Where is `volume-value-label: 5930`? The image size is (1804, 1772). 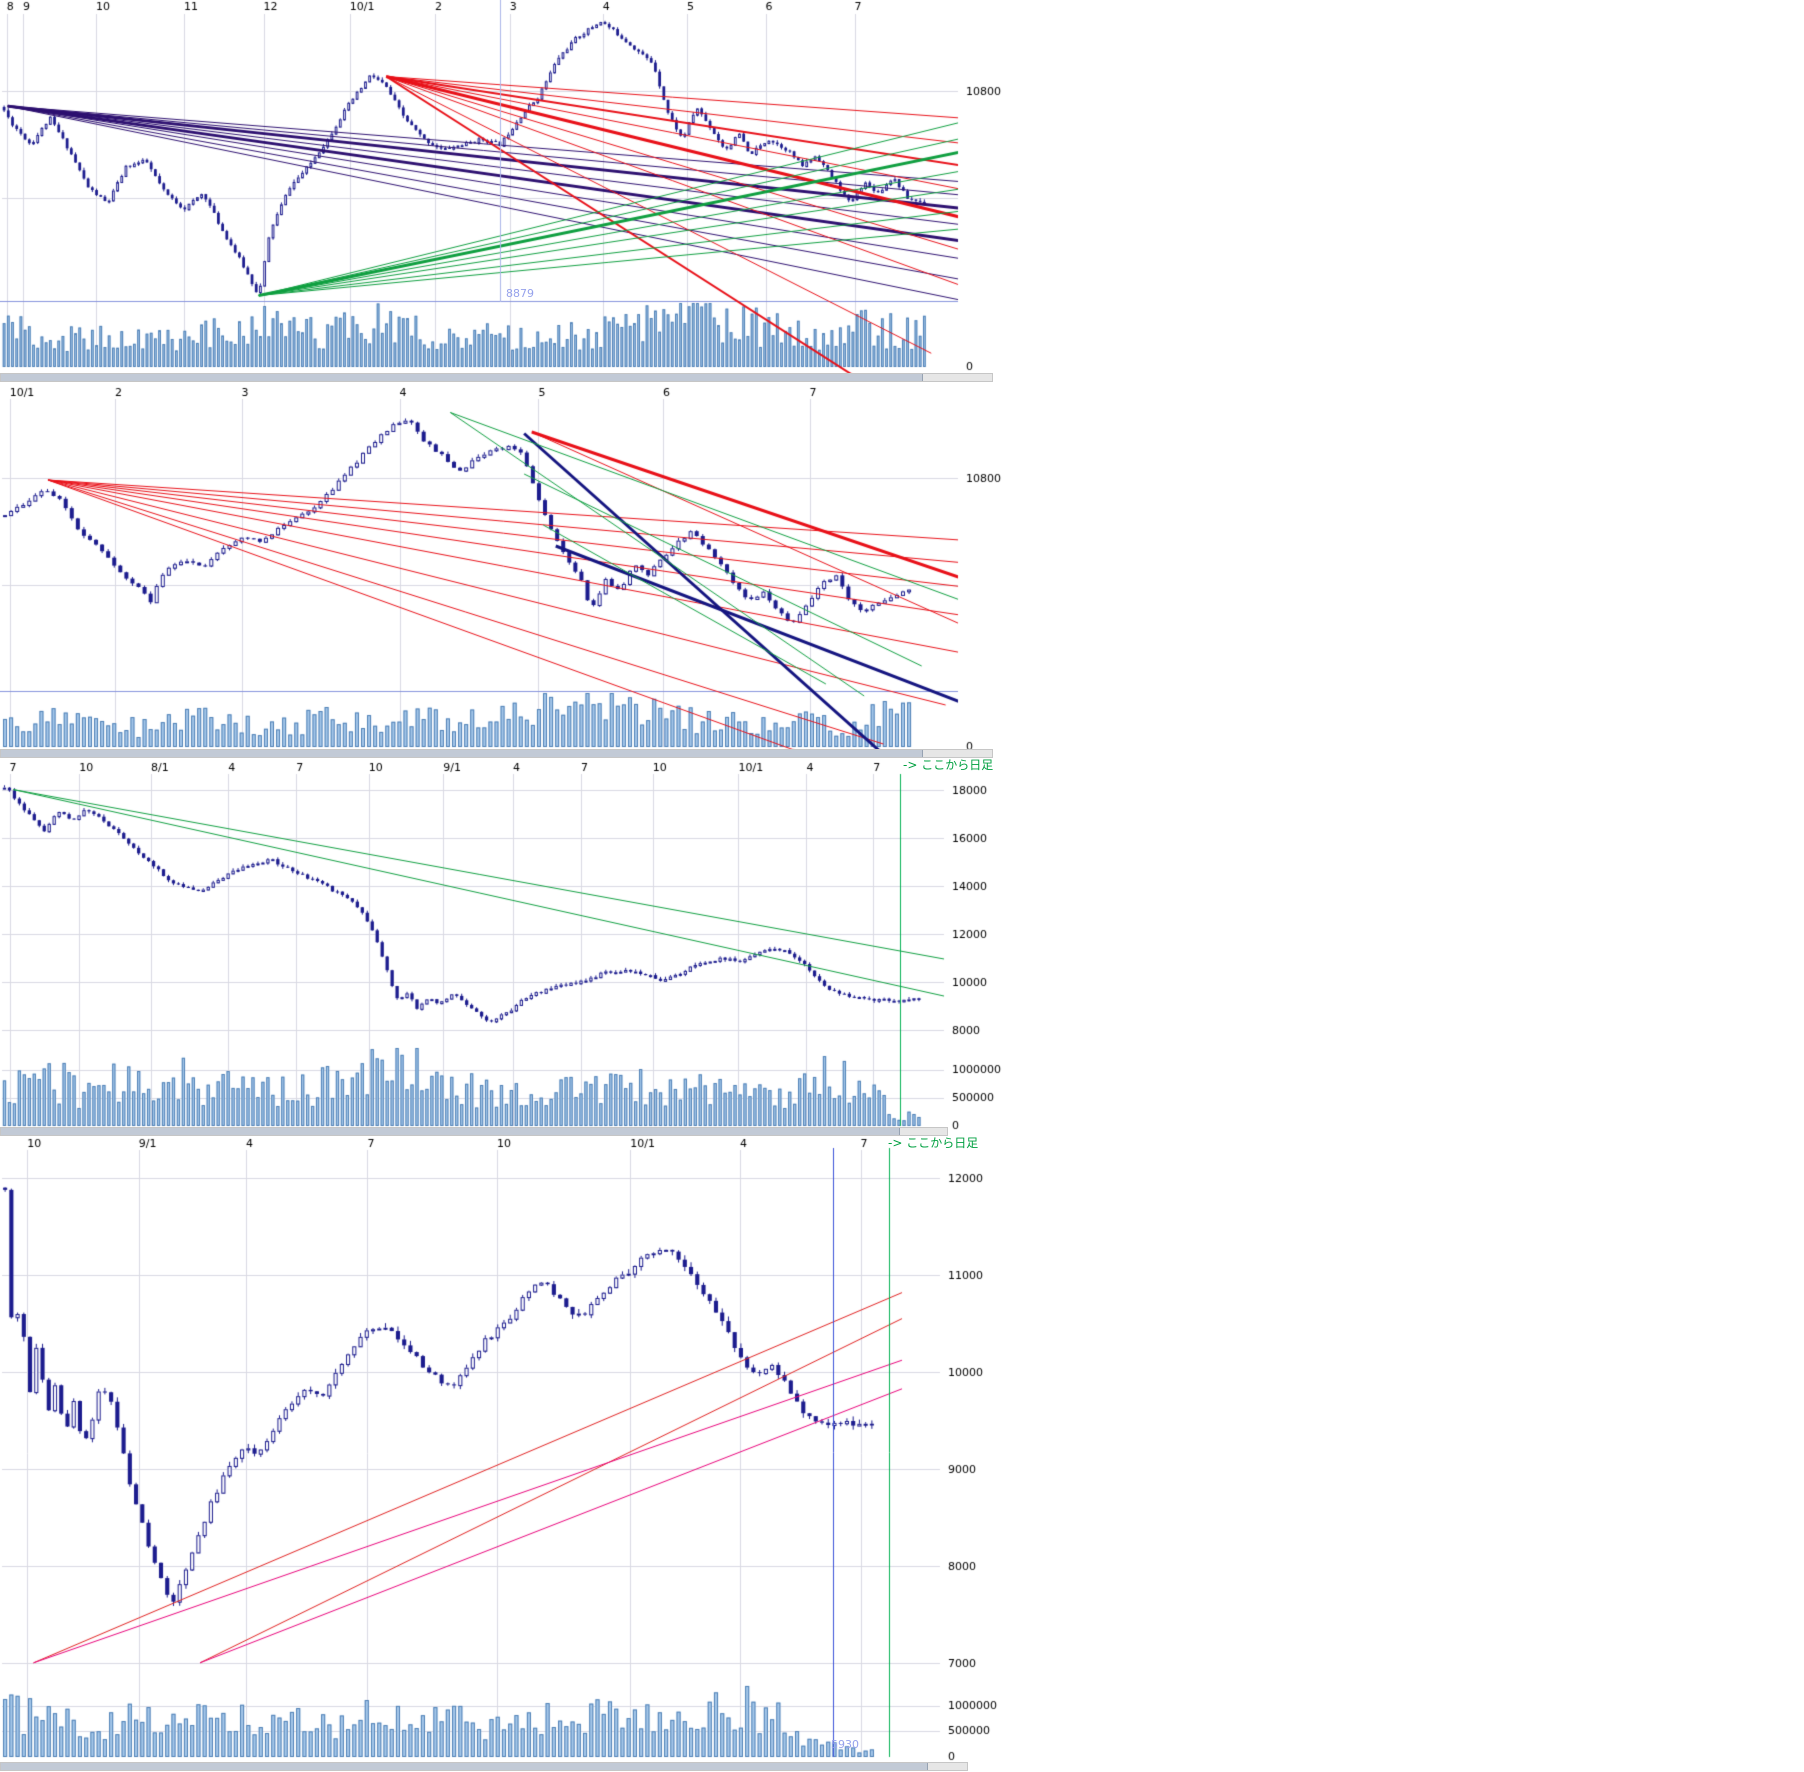 volume-value-label: 5930 is located at coordinates (845, 1744).